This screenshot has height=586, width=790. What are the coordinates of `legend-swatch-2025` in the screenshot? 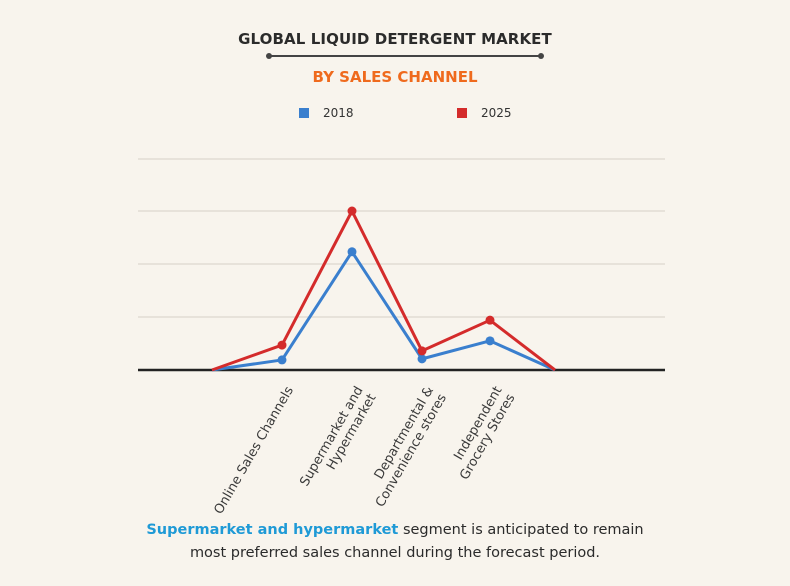 It's located at (462, 113).